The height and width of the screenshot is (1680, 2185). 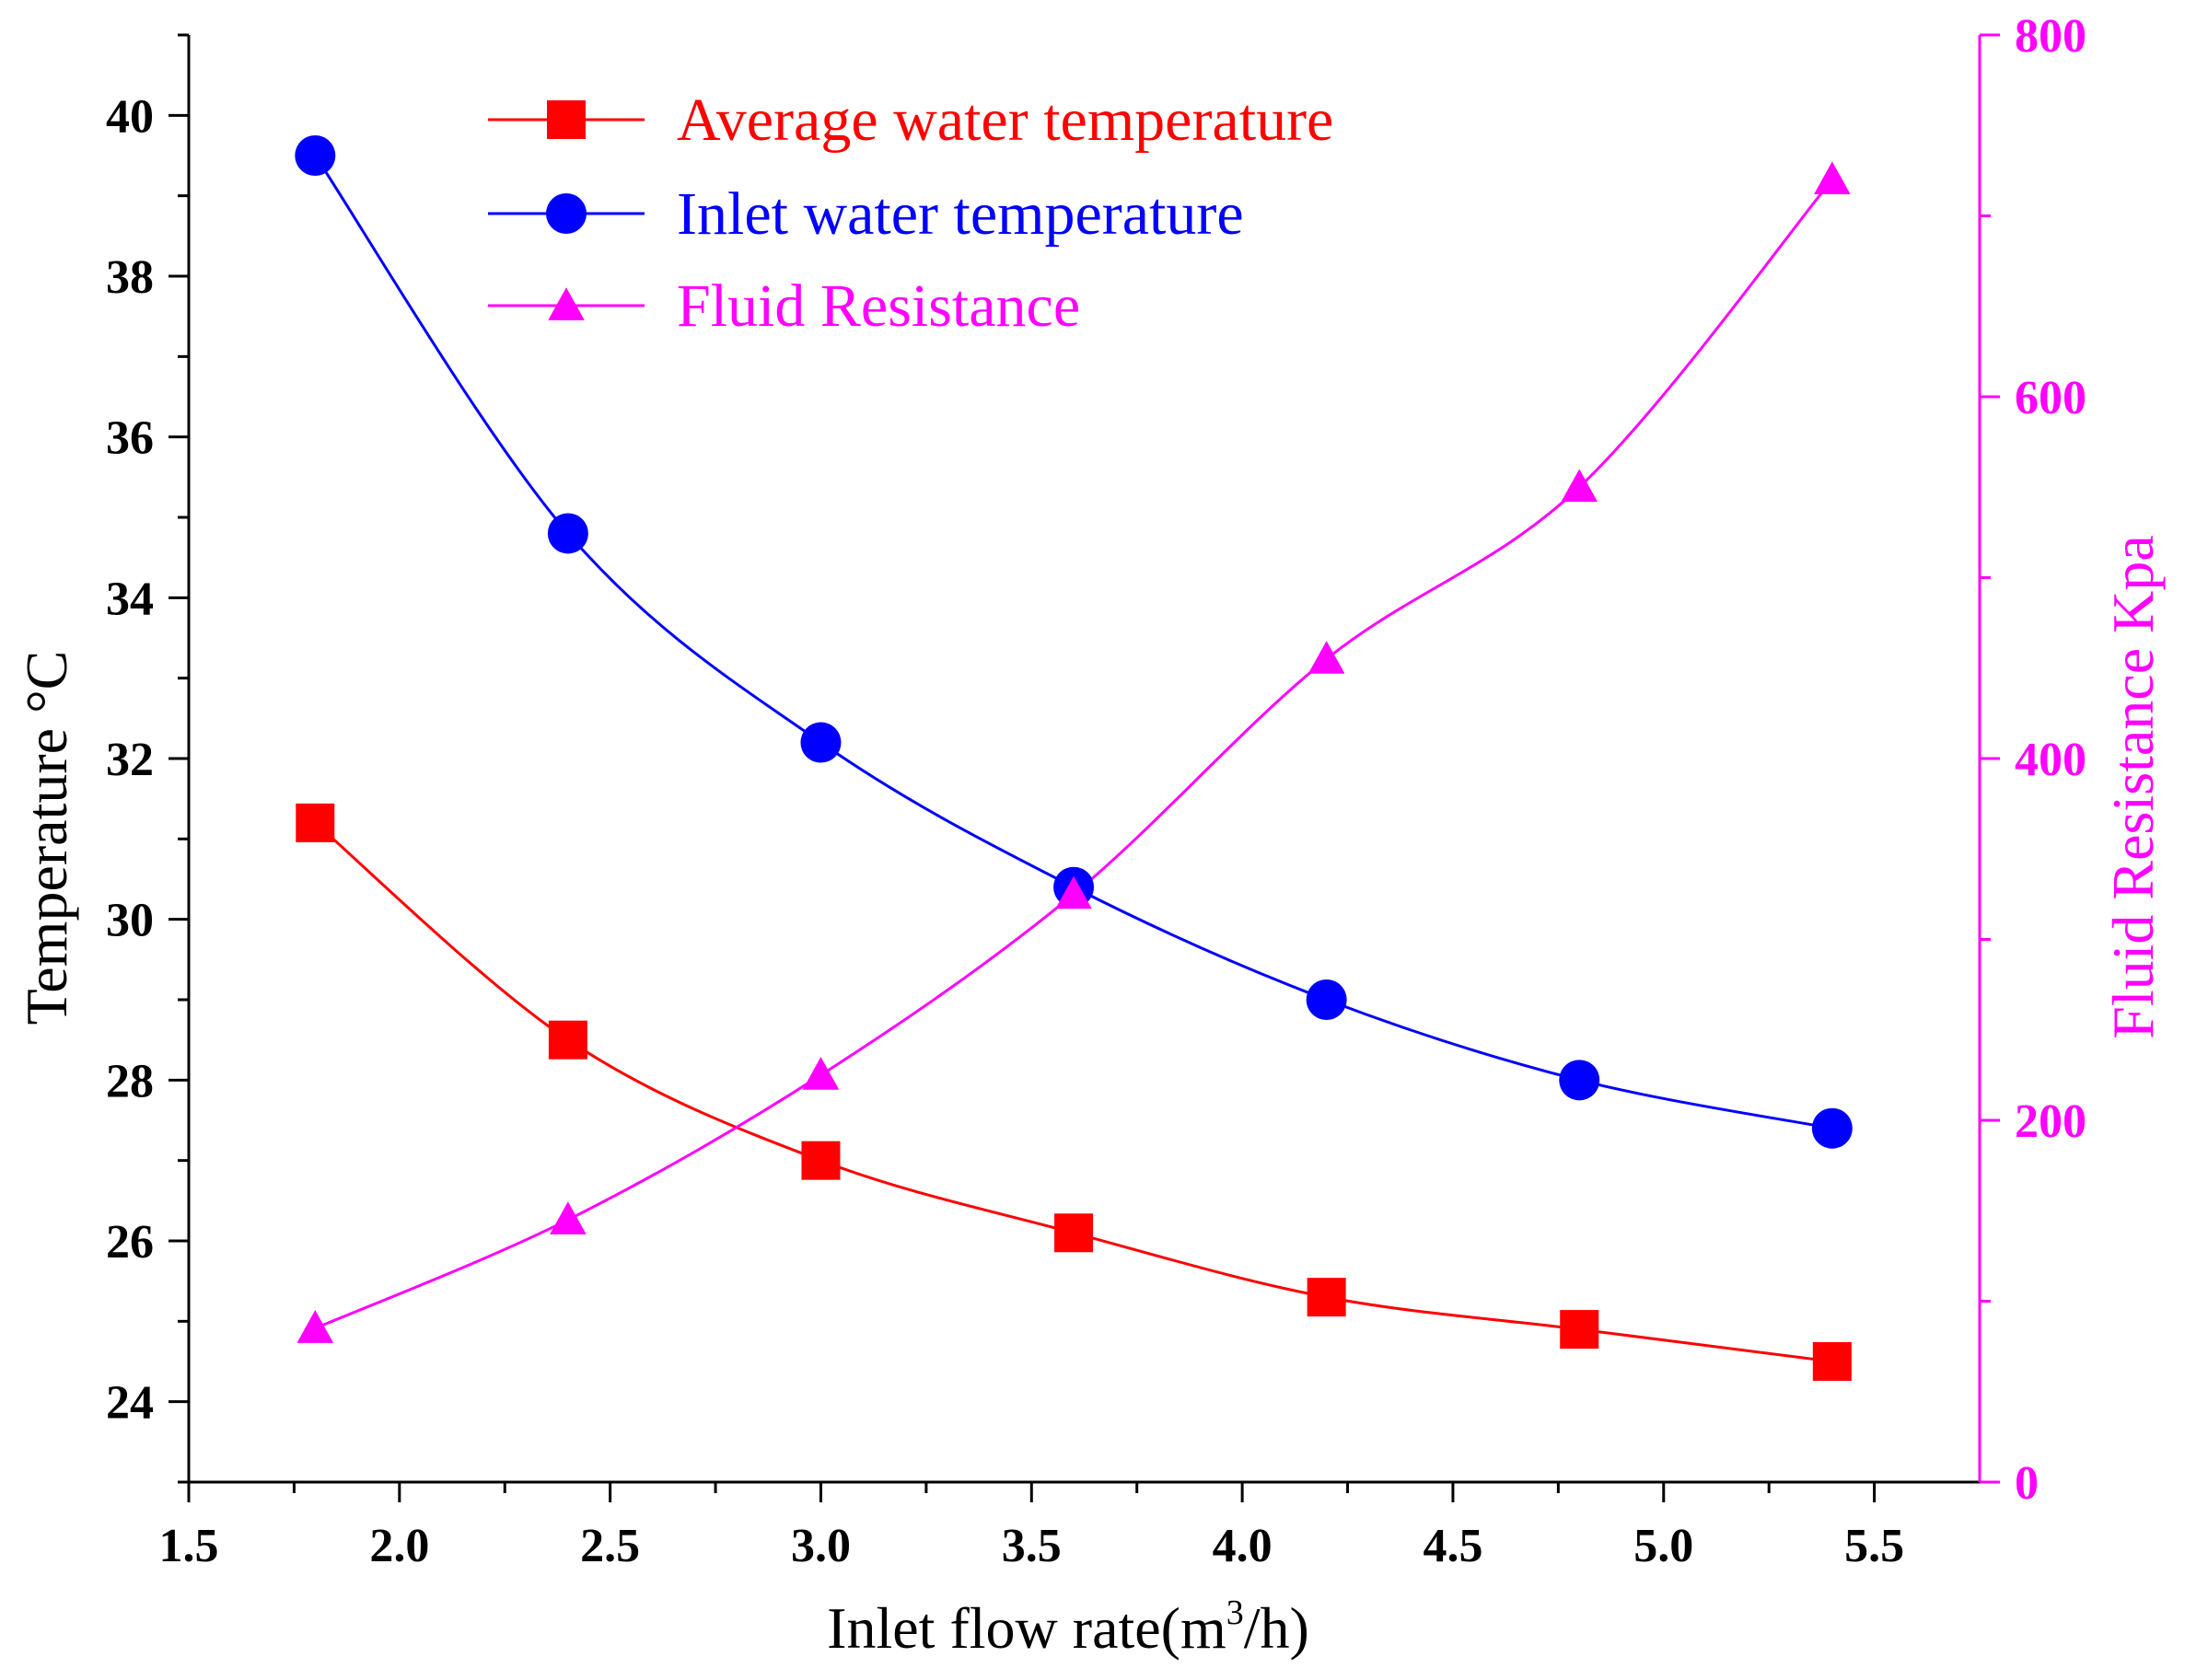 I want to click on y-left-tick-label: 26, so click(x=130, y=1242).